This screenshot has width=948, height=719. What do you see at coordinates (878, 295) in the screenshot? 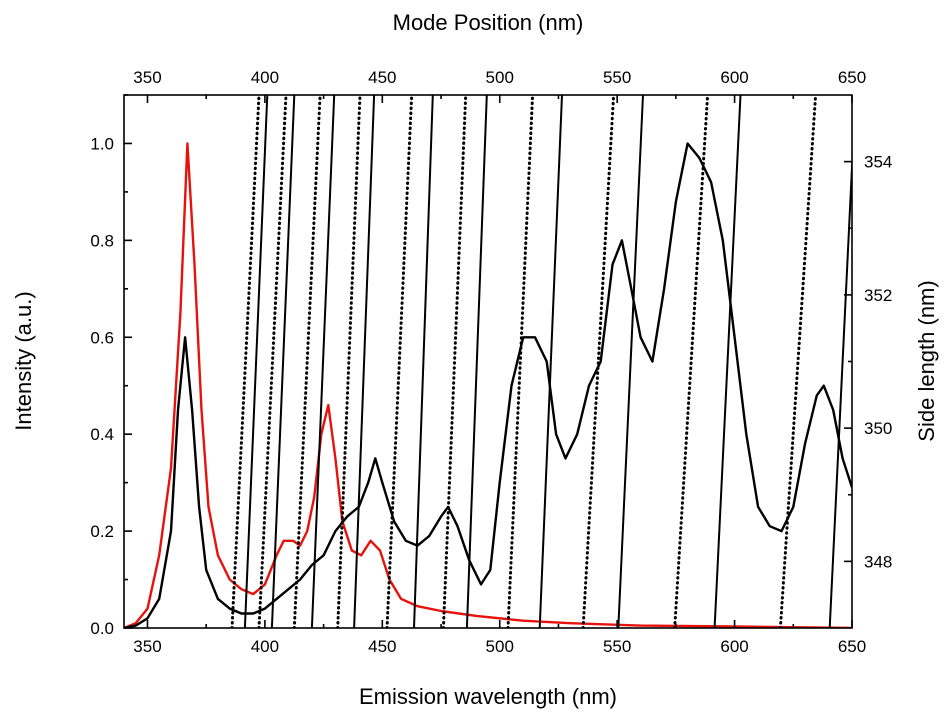
I see `y2-tick-label-2: 352` at bounding box center [878, 295].